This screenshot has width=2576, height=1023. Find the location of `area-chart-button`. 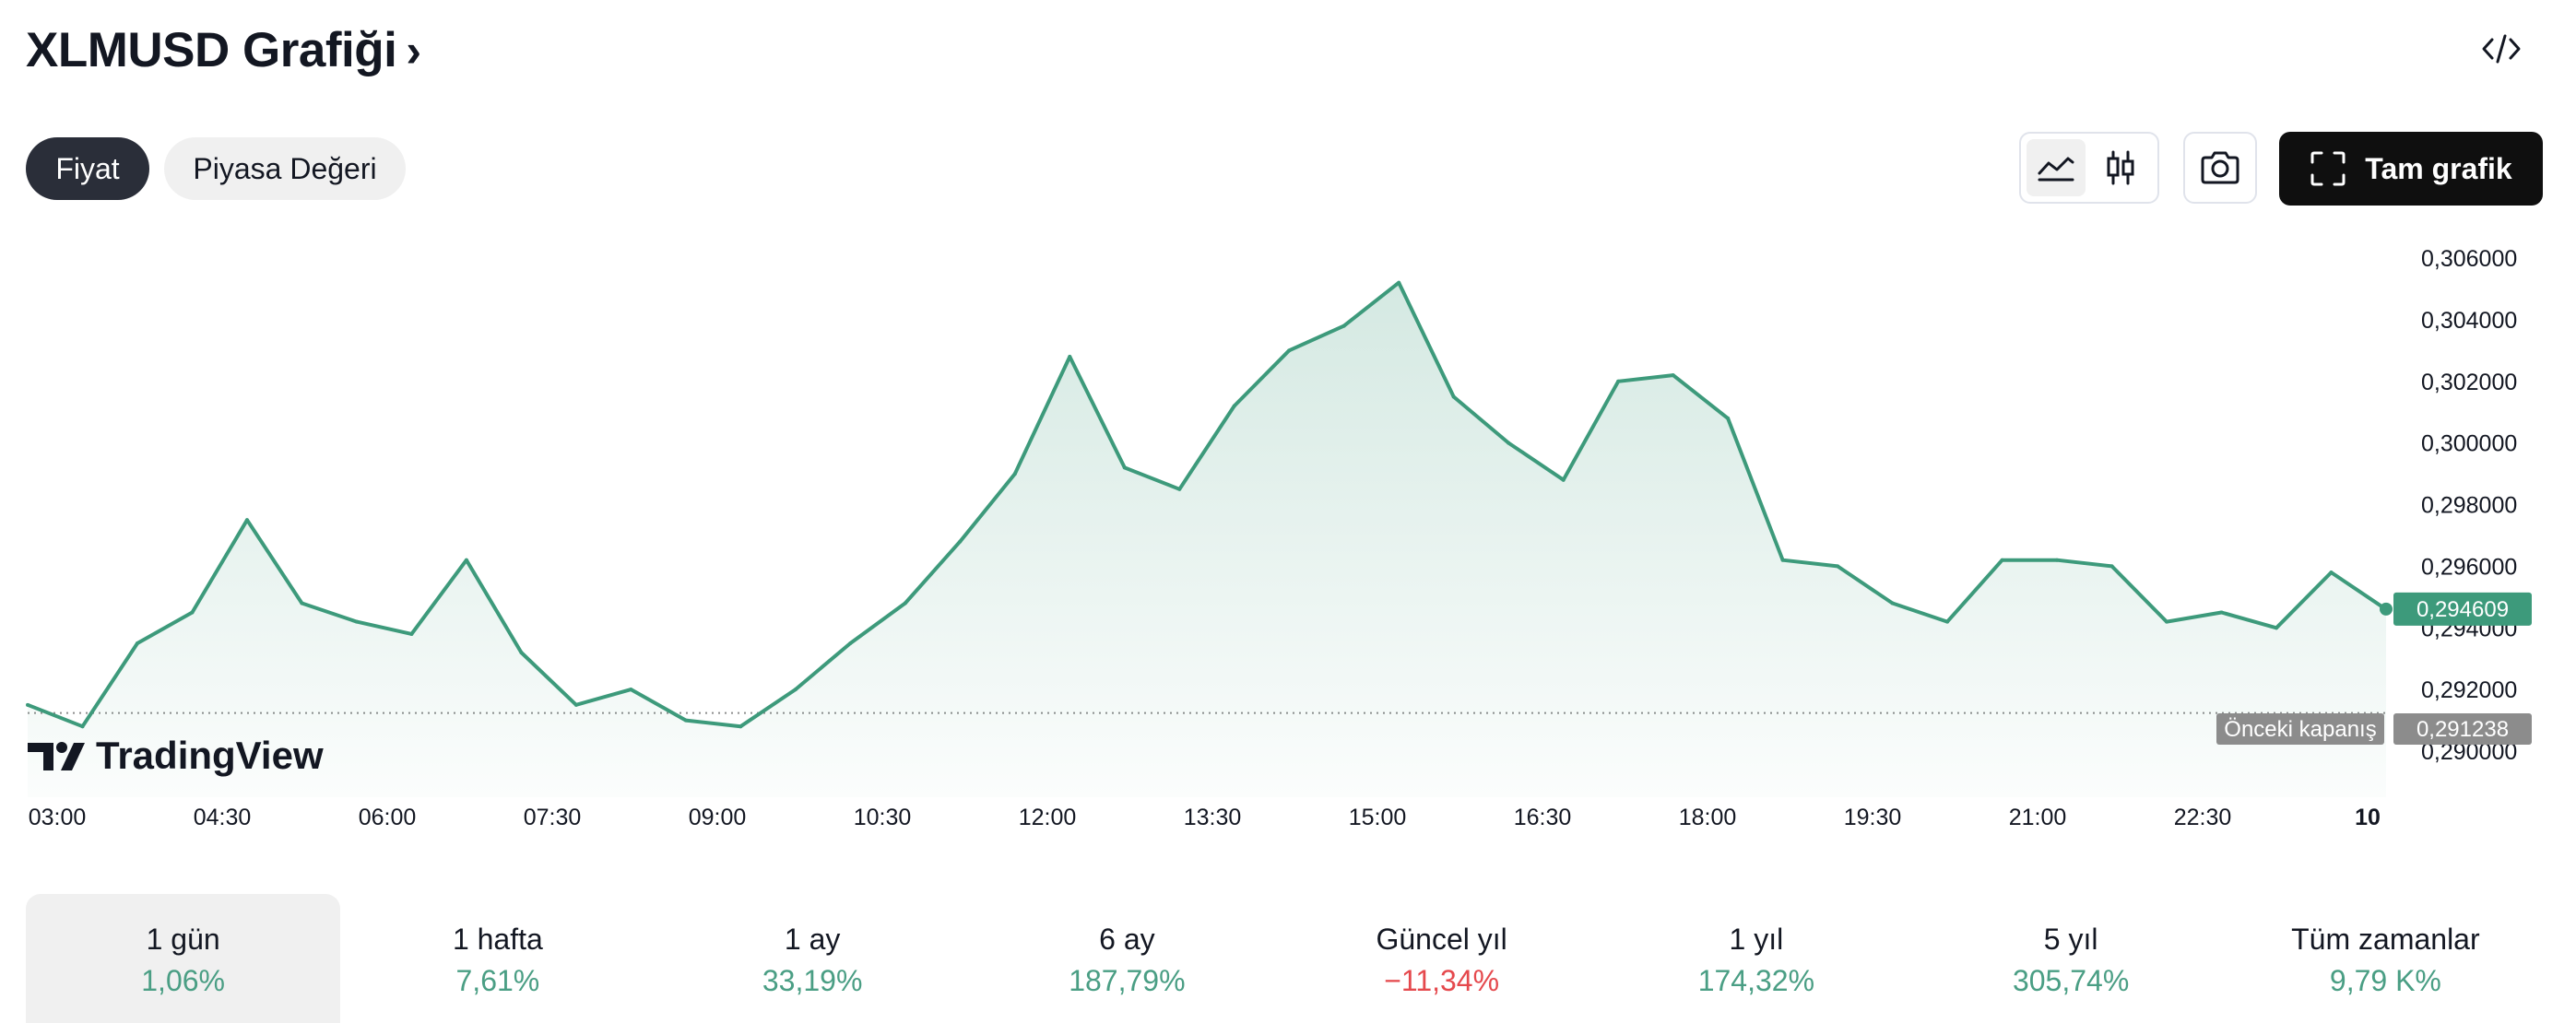

area-chart-button is located at coordinates (2056, 167).